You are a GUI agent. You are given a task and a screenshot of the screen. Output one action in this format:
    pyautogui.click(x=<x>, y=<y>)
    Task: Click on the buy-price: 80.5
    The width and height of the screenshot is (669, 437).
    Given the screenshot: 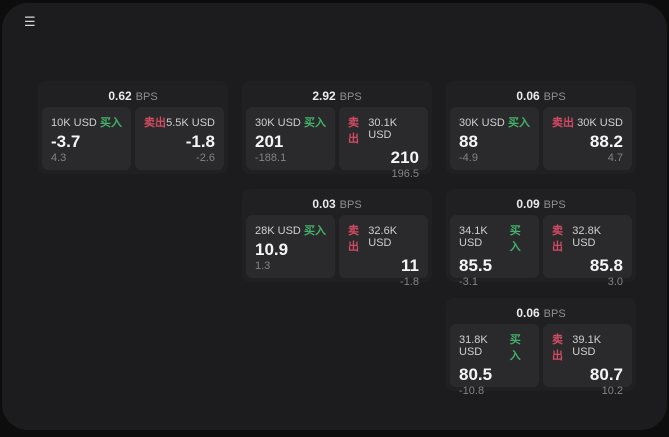 What is the action you would take?
    pyautogui.click(x=476, y=374)
    